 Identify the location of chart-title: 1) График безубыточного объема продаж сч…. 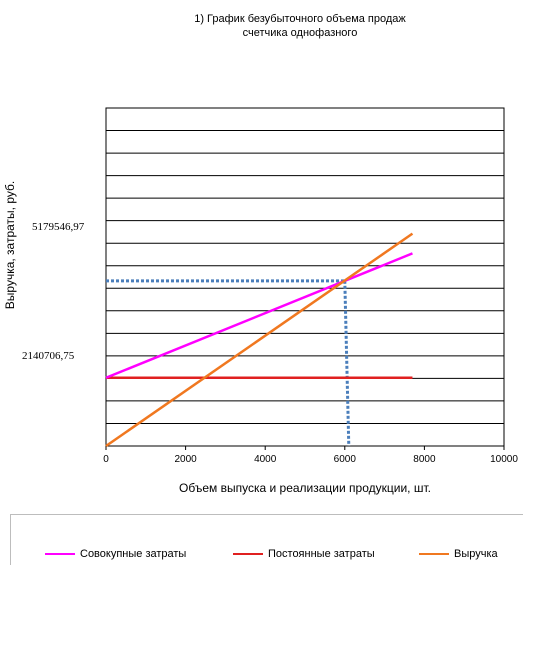
(300, 26).